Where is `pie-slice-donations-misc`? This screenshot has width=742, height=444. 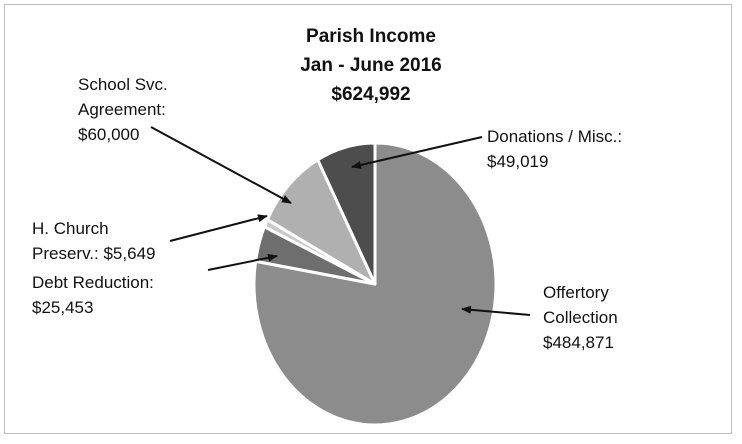 pie-slice-donations-misc is located at coordinates (346, 213).